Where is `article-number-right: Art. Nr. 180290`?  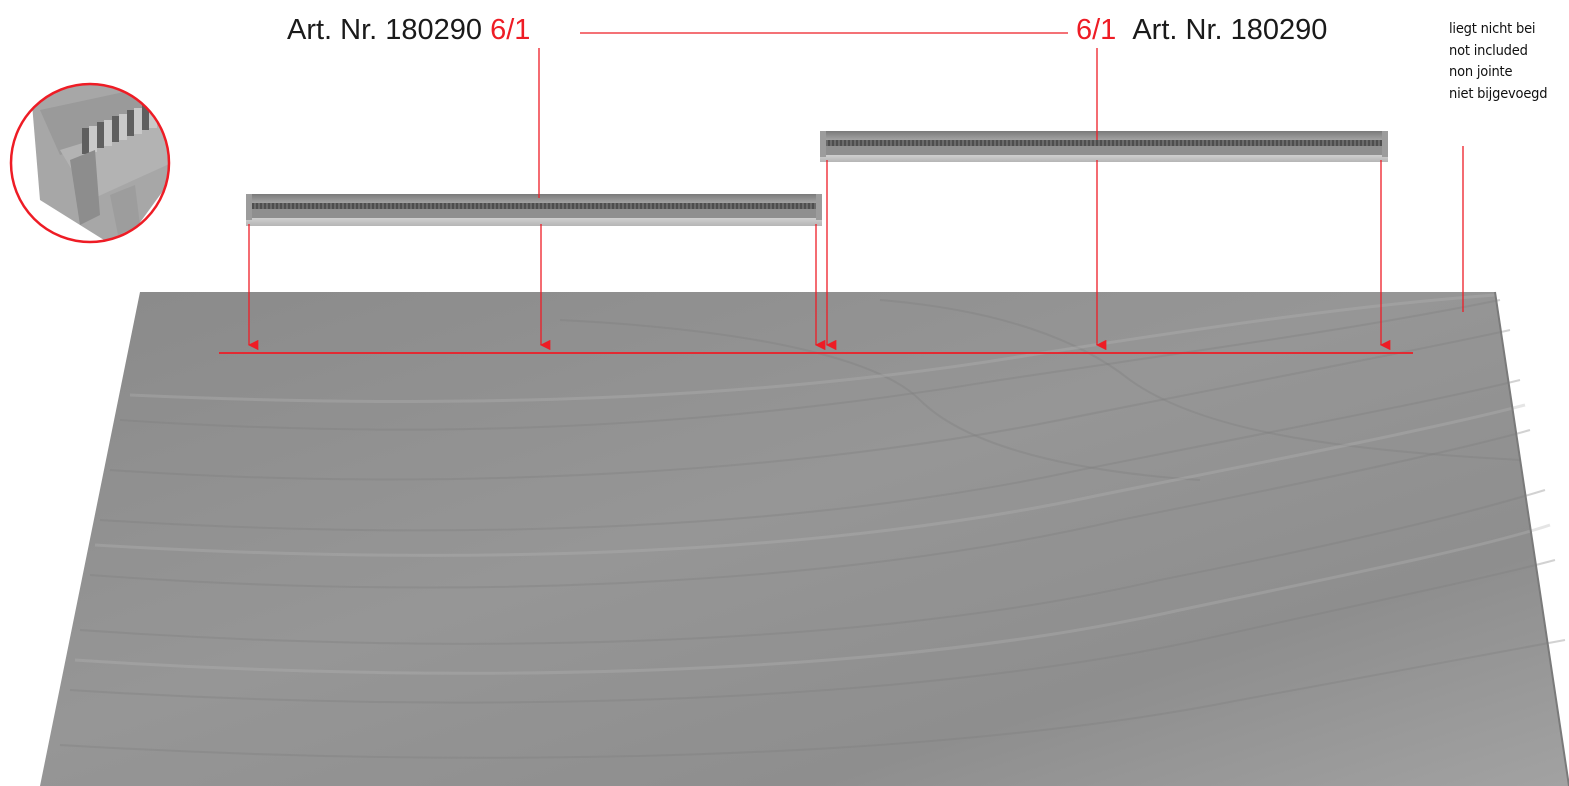
article-number-right: Art. Nr. 180290 is located at coordinates (1230, 30).